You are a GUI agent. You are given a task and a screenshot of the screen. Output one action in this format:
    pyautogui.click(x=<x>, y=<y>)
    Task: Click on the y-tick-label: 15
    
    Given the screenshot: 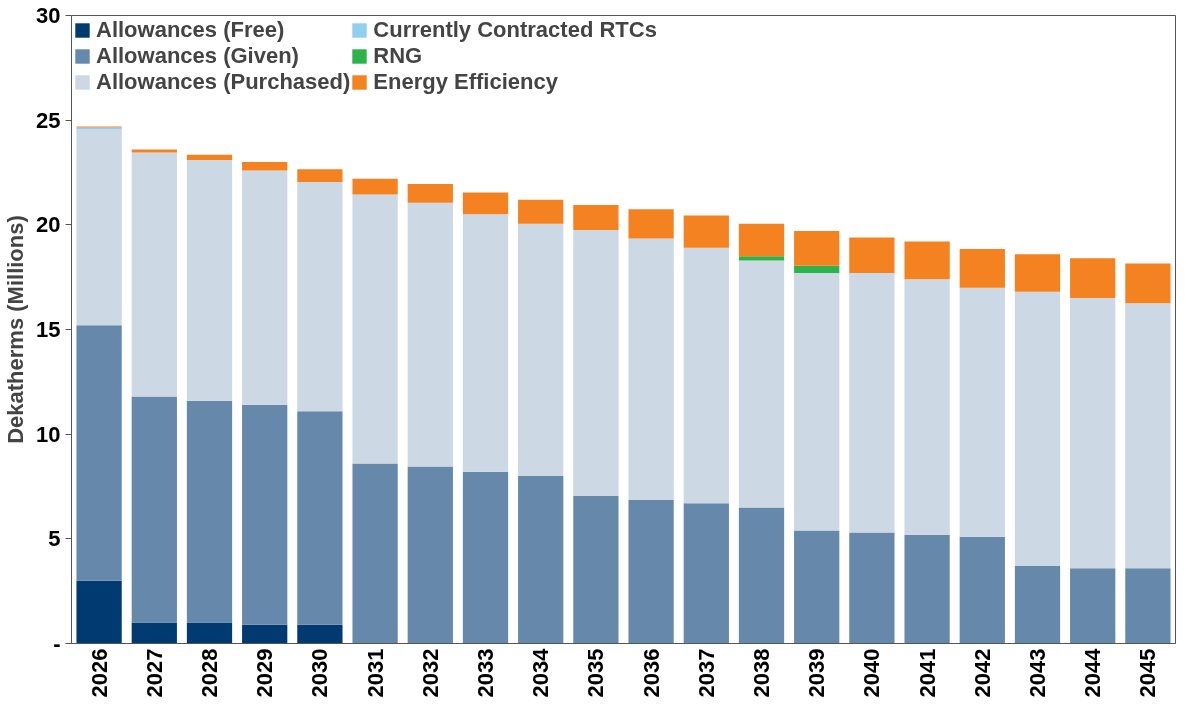 What is the action you would take?
    pyautogui.click(x=48, y=329)
    